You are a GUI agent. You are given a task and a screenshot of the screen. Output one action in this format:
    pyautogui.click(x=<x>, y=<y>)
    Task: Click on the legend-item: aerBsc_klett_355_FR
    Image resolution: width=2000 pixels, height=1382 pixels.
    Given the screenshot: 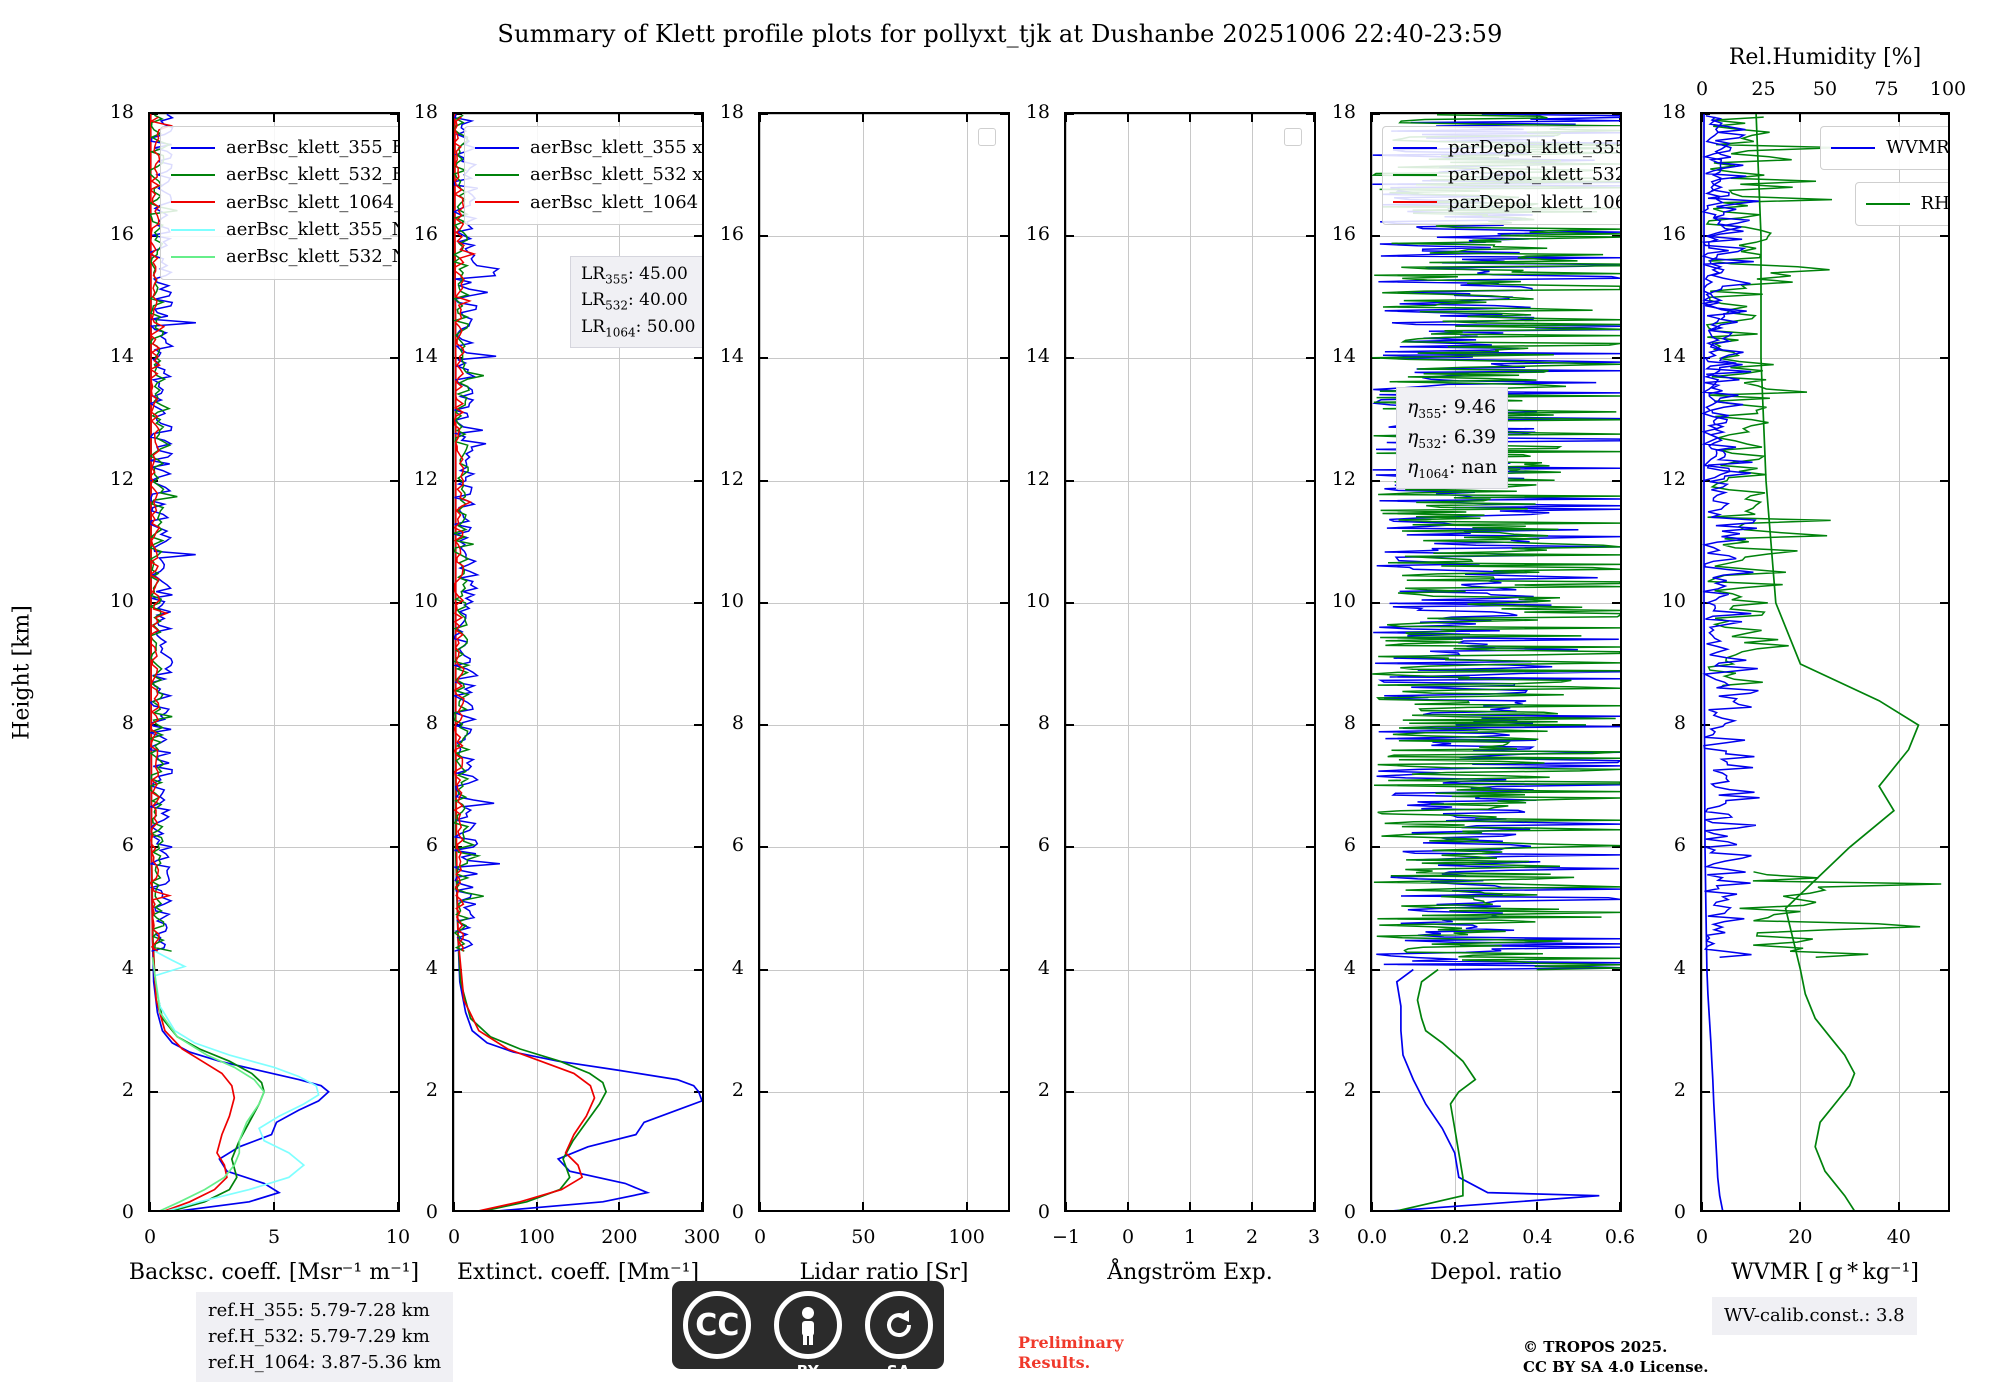 What is the action you would take?
    pyautogui.click(x=285, y=147)
    